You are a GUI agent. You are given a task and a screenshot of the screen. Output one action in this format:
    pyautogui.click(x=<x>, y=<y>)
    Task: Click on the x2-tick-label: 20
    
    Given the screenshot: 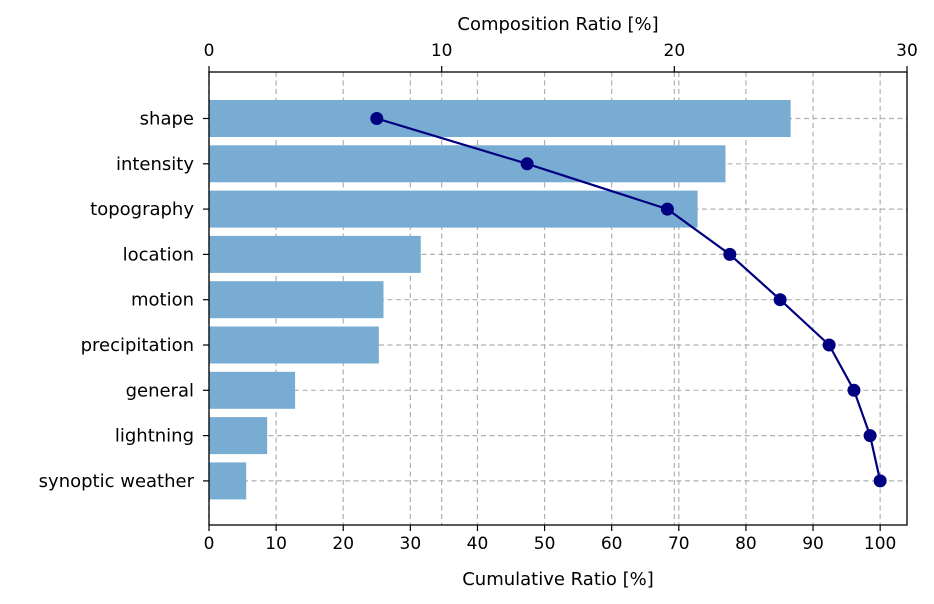 What is the action you would take?
    pyautogui.click(x=675, y=51)
    